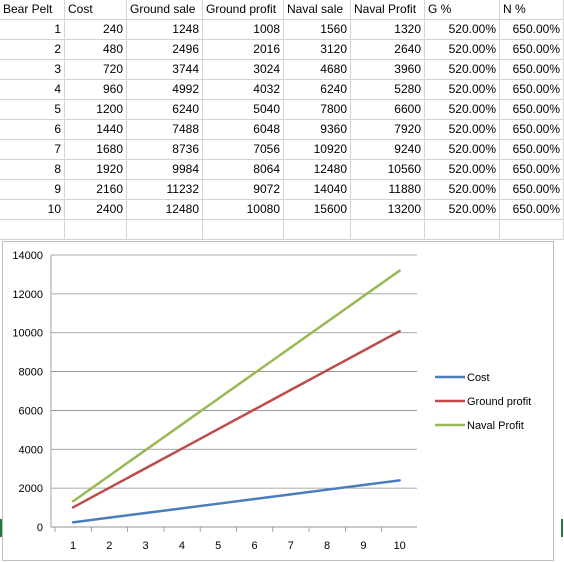 The height and width of the screenshot is (562, 564). What do you see at coordinates (243, 70) in the screenshot?
I see `cell-ground-profit: 3024` at bounding box center [243, 70].